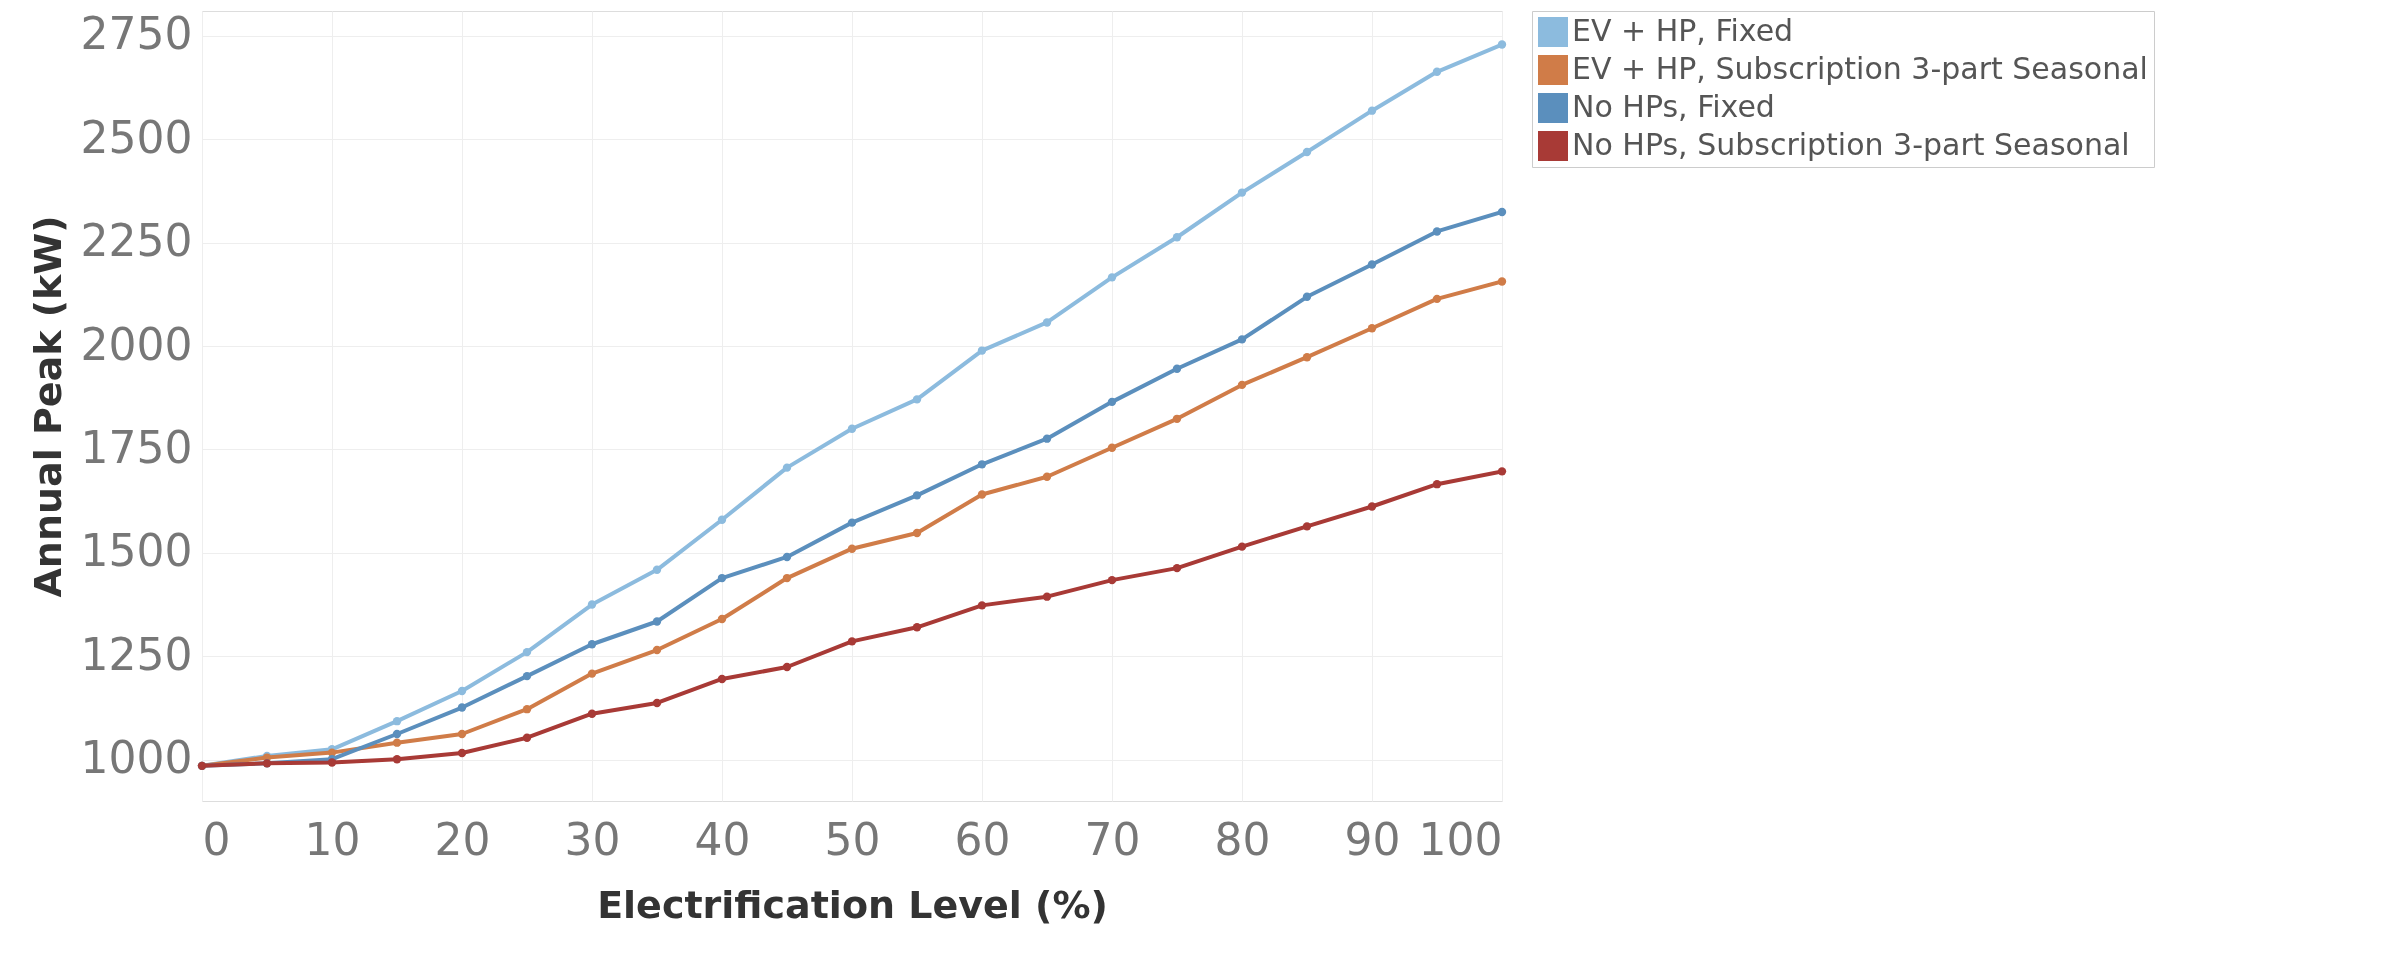  Describe the element at coordinates (1372, 839) in the screenshot. I see `x-tick-label: 90` at that location.